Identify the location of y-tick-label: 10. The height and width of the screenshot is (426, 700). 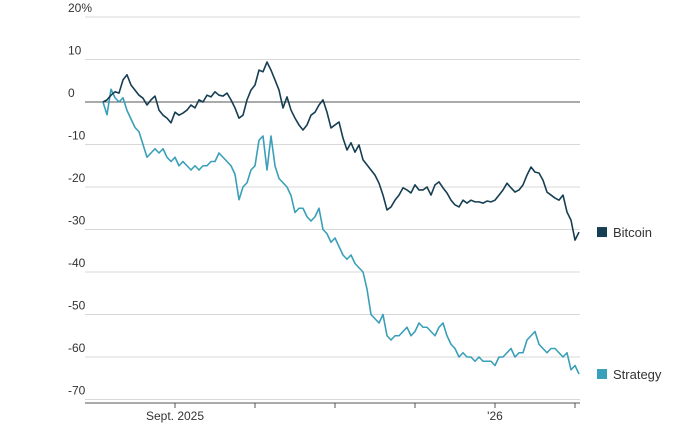
(75, 51).